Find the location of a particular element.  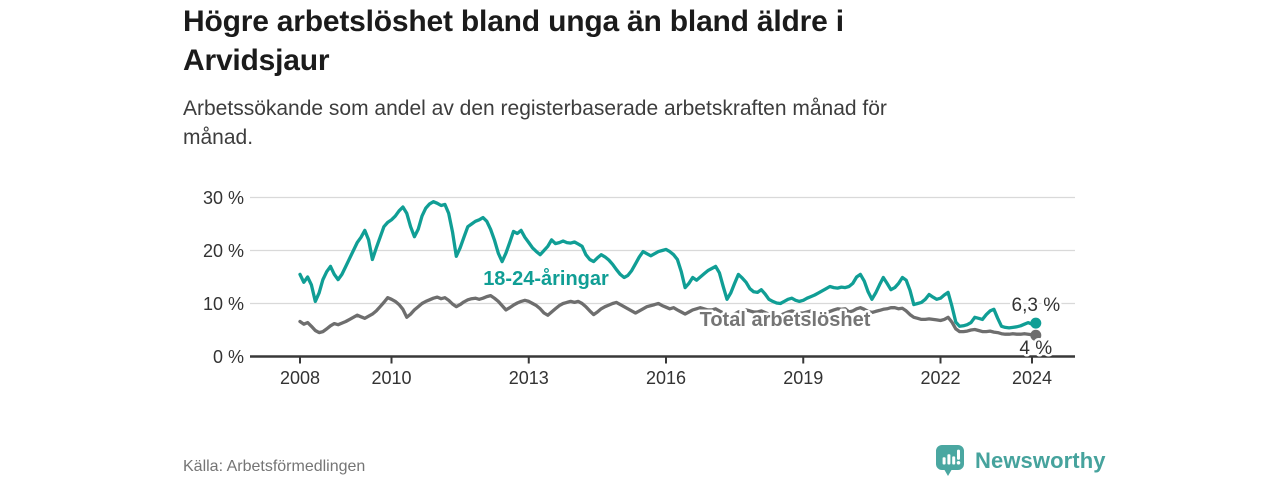

y-axis-label: 0 % is located at coordinates (228, 357).